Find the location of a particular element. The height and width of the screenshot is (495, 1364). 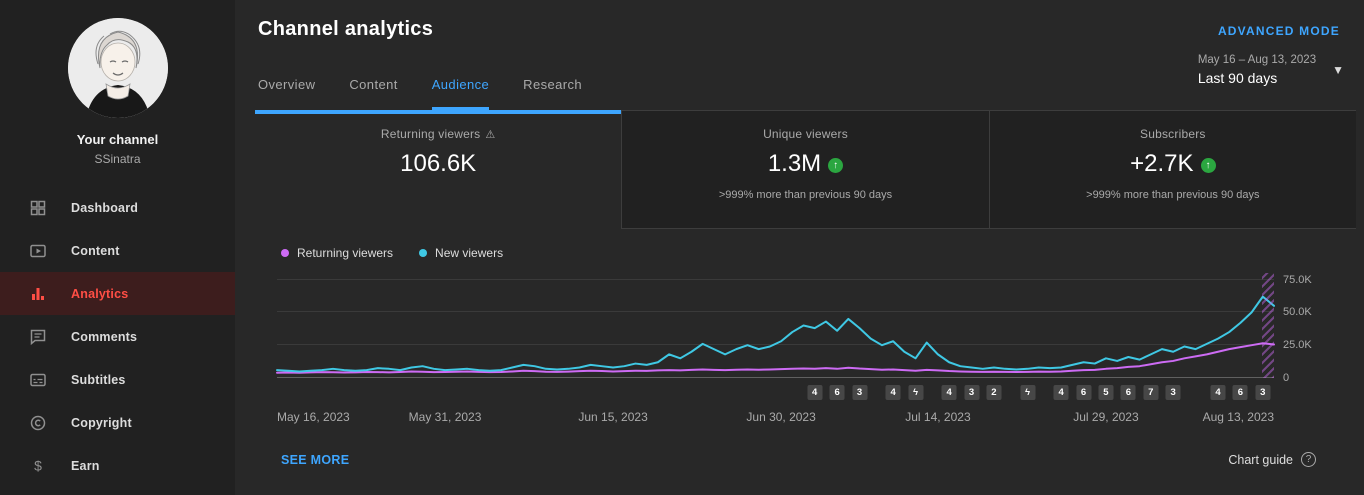

metric-label: Returning viewers ⚠ is located at coordinates (438, 134).